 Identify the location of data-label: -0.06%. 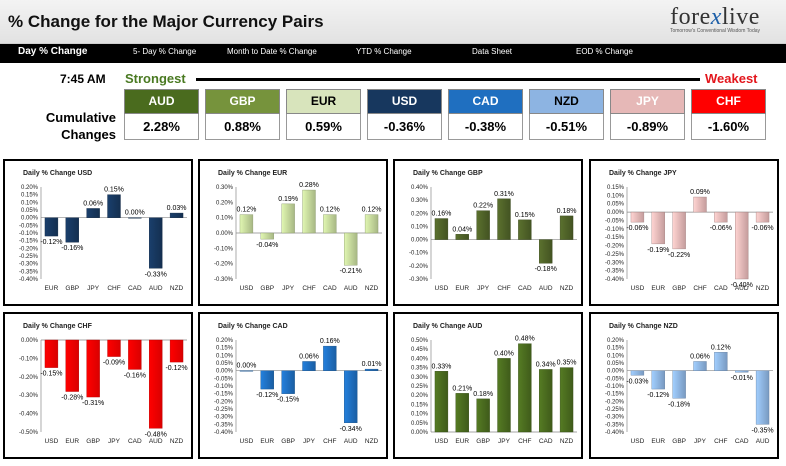
(721, 228).